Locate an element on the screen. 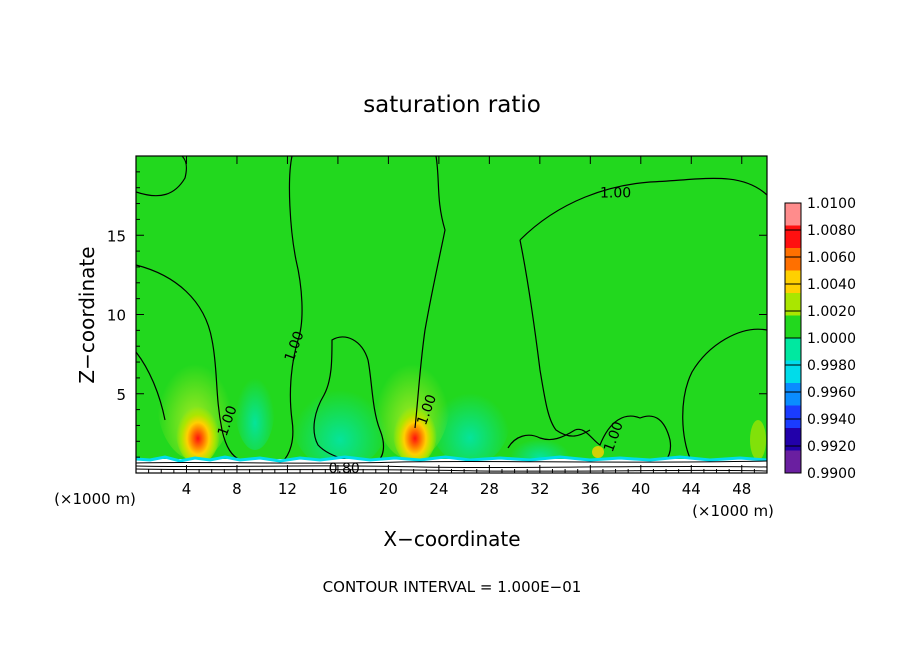 The width and height of the screenshot is (904, 654). y-axis-label: Z−coordinate is located at coordinates (87, 314).